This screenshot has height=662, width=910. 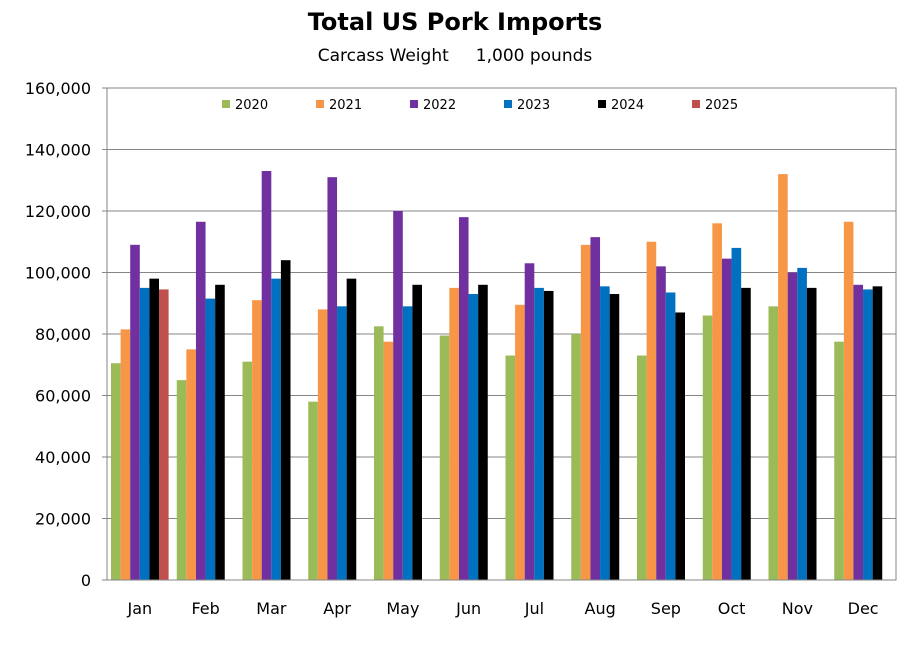 What do you see at coordinates (63, 334) in the screenshot?
I see `y-tick-label: 80,000` at bounding box center [63, 334].